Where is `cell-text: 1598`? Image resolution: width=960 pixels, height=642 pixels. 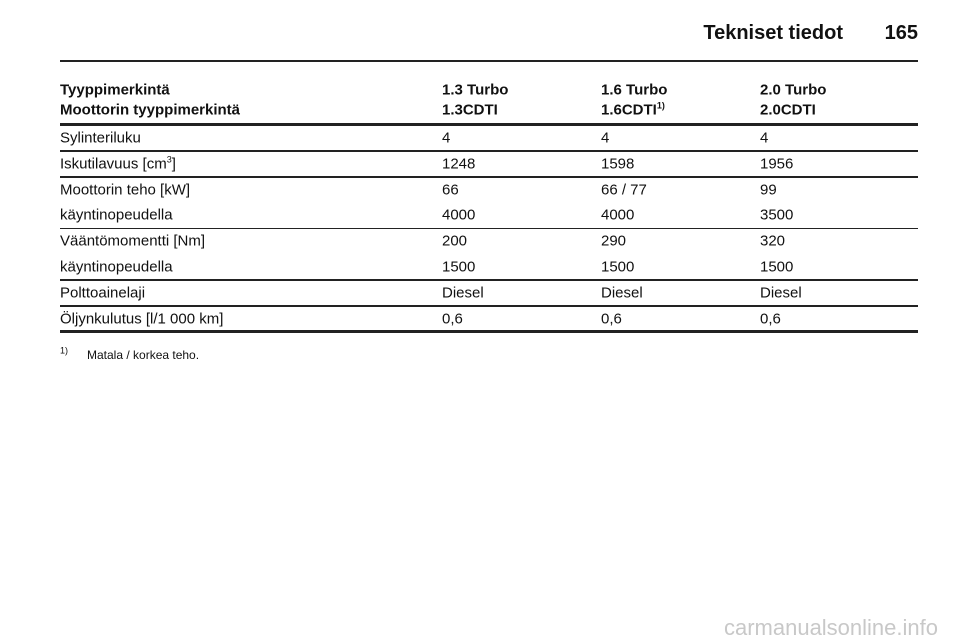
cell-text: 1598 is located at coordinates (618, 164).